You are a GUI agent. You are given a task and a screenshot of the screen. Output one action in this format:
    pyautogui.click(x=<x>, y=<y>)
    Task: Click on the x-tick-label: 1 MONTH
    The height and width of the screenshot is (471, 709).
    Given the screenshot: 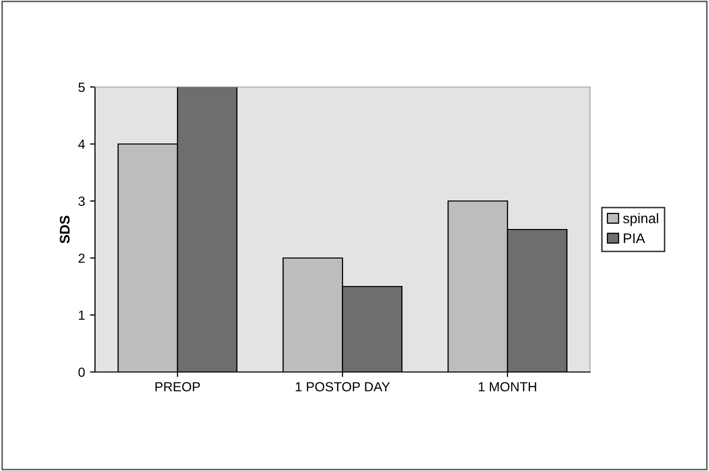 What is the action you would take?
    pyautogui.click(x=507, y=387)
    